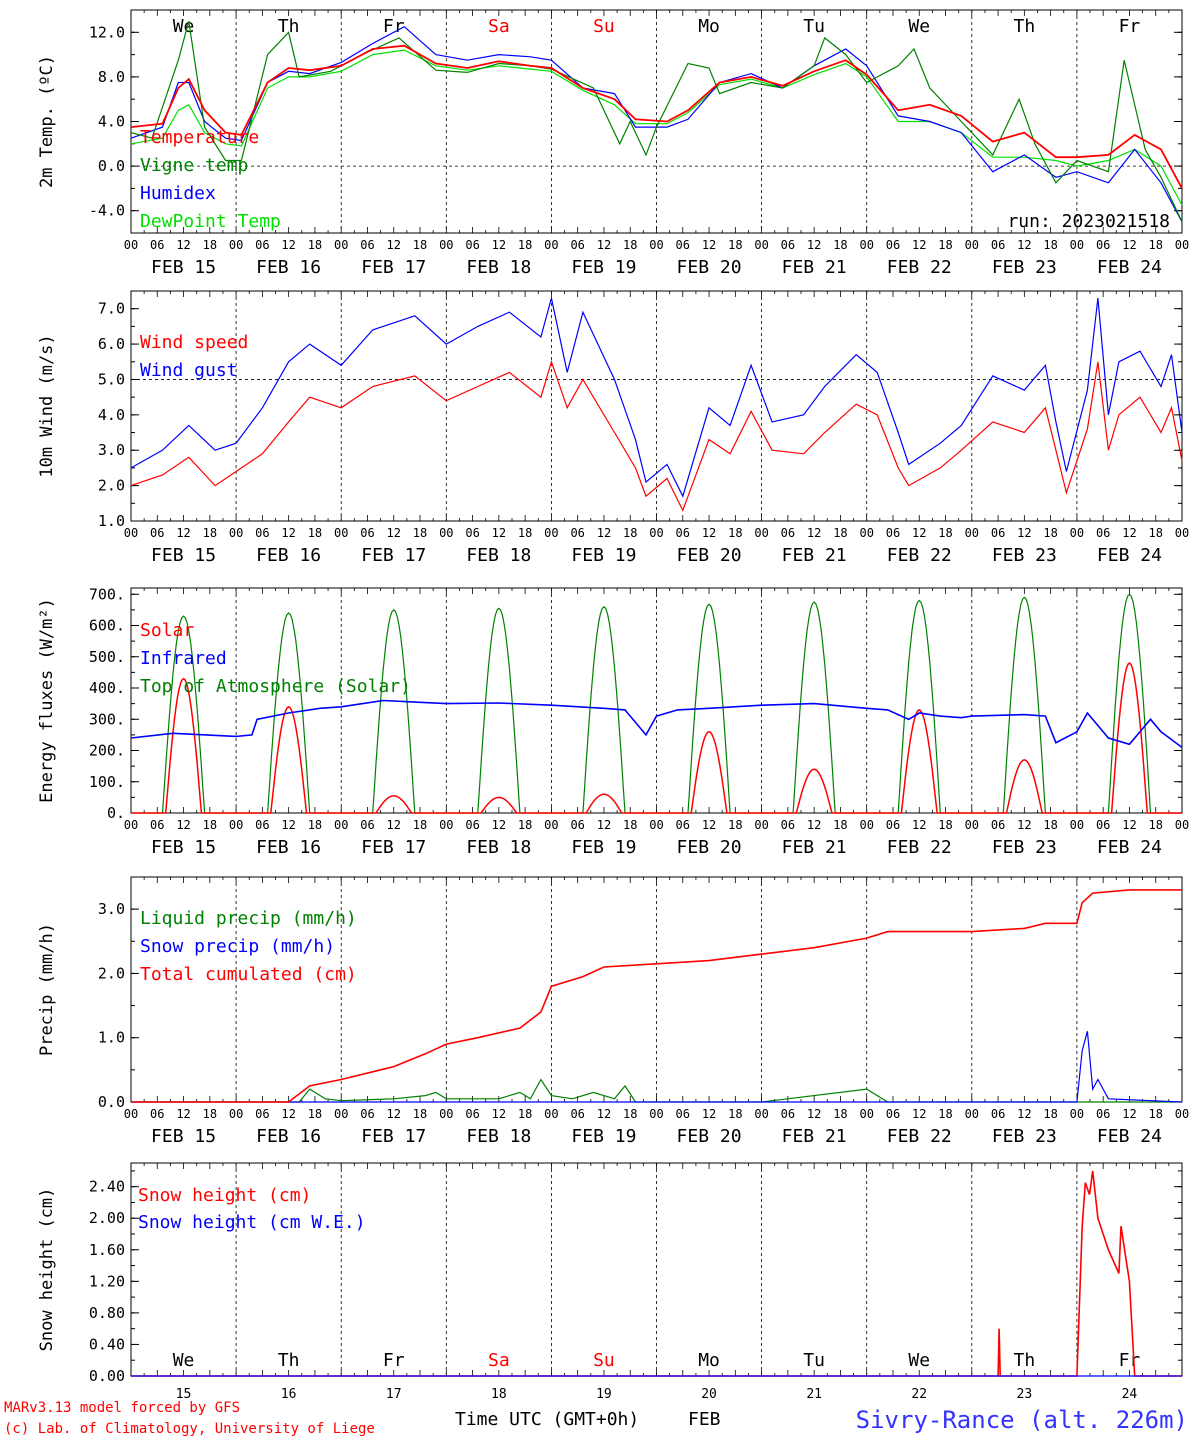 Image resolution: width=1194 pixels, height=1440 pixels. I want to click on legend-entry: Wind gust, so click(189, 370).